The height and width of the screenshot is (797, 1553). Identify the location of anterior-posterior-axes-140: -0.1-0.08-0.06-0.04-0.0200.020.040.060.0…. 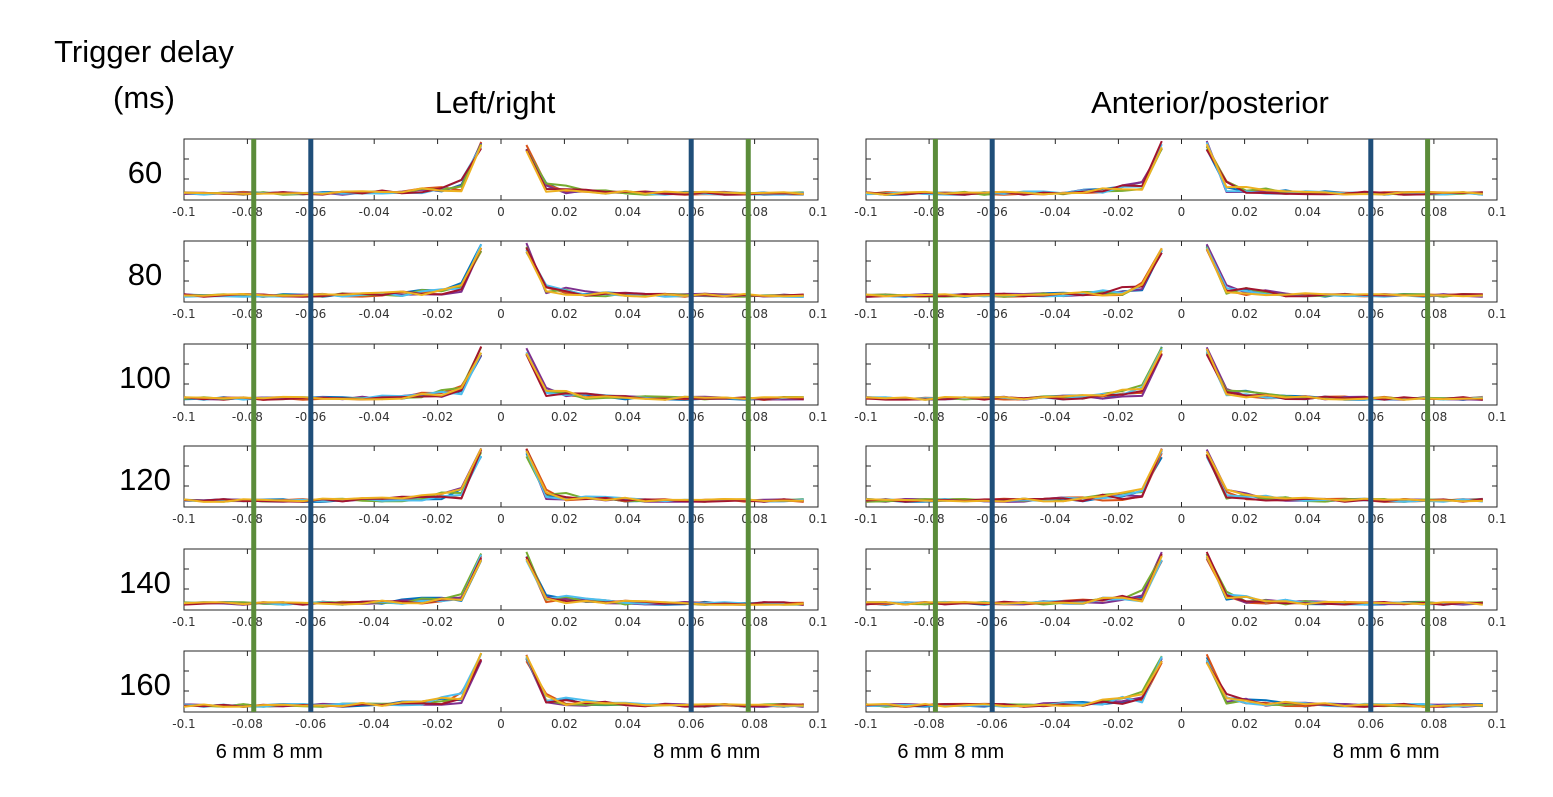
(1180, 588).